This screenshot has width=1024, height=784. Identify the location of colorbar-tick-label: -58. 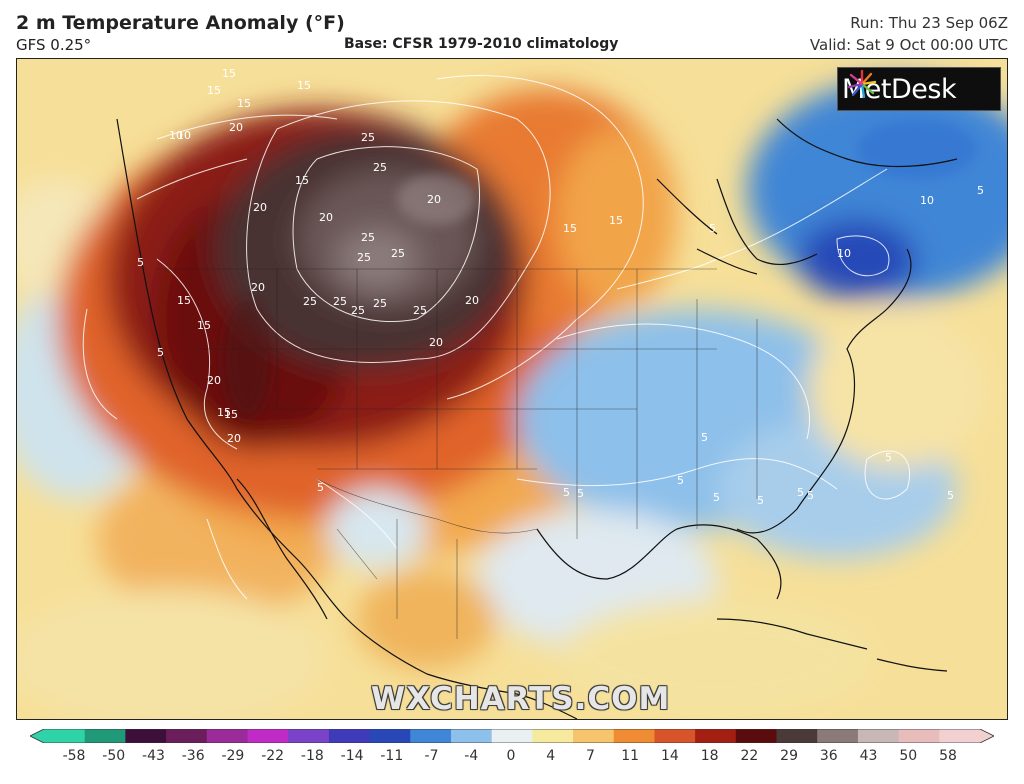
(74, 756).